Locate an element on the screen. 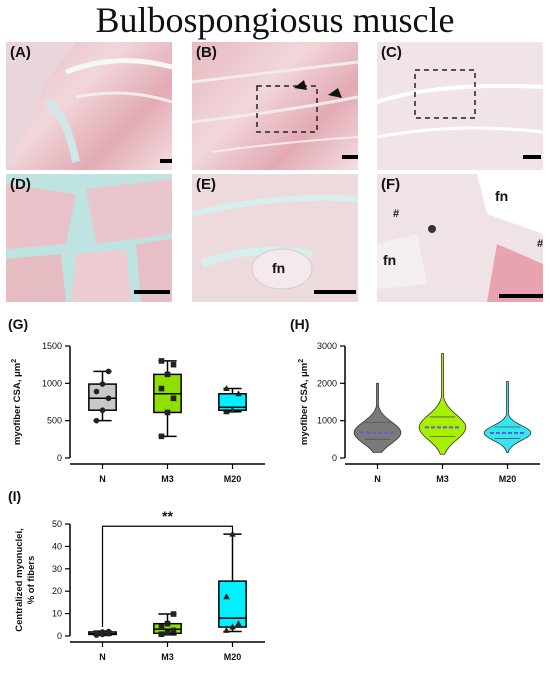 This screenshot has width=550, height=674. micrograph-d: (D) is located at coordinates (89, 238).